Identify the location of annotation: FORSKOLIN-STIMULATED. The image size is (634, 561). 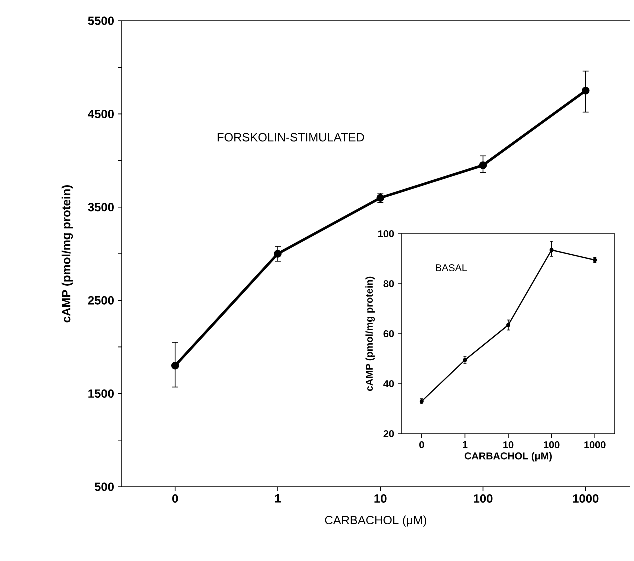
(291, 137).